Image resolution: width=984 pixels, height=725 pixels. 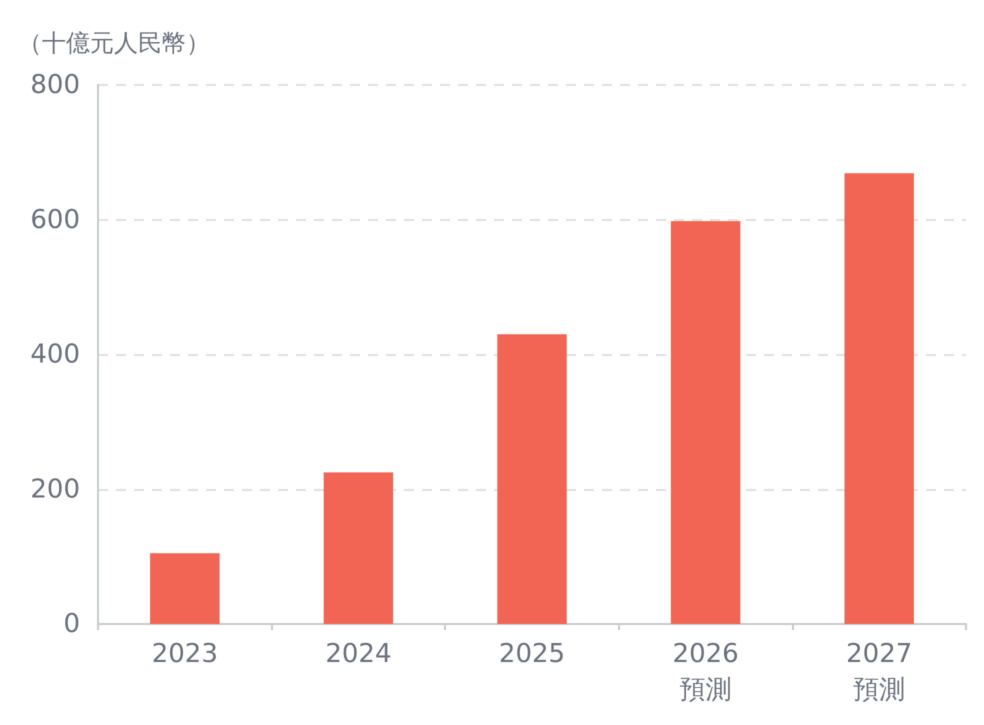 I want to click on x-tick-label: 2025, so click(x=532, y=654).